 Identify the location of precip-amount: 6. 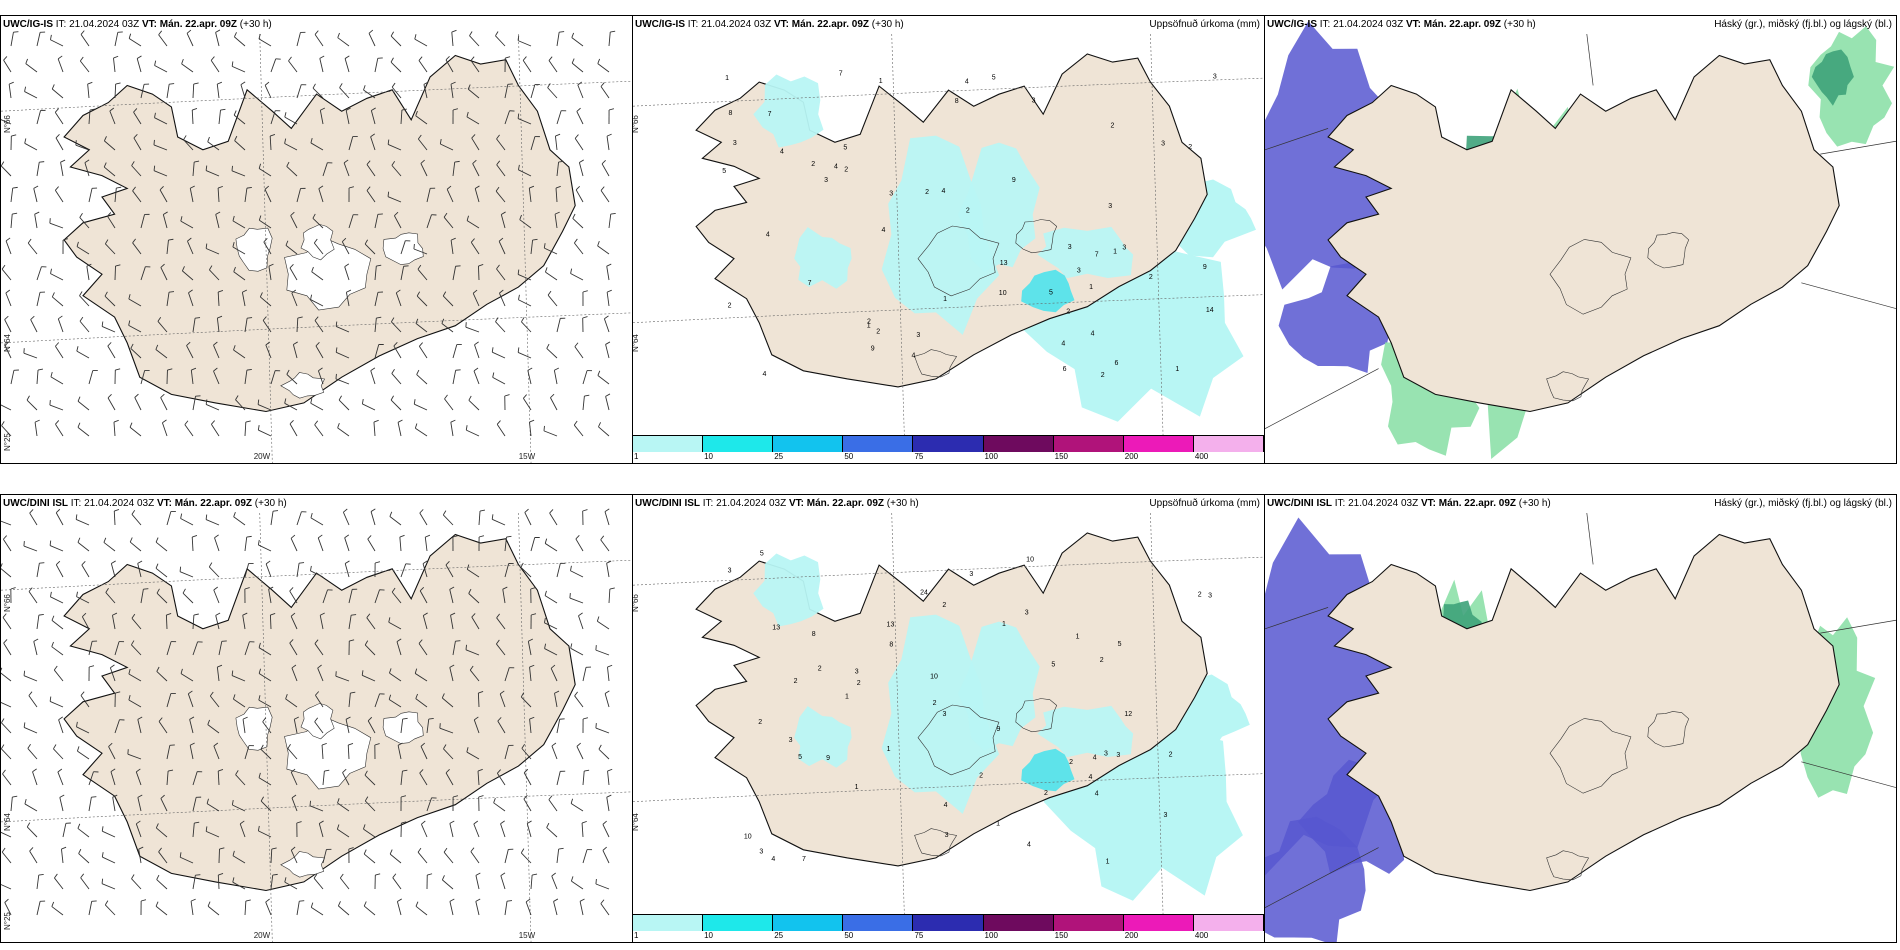
(1116, 363).